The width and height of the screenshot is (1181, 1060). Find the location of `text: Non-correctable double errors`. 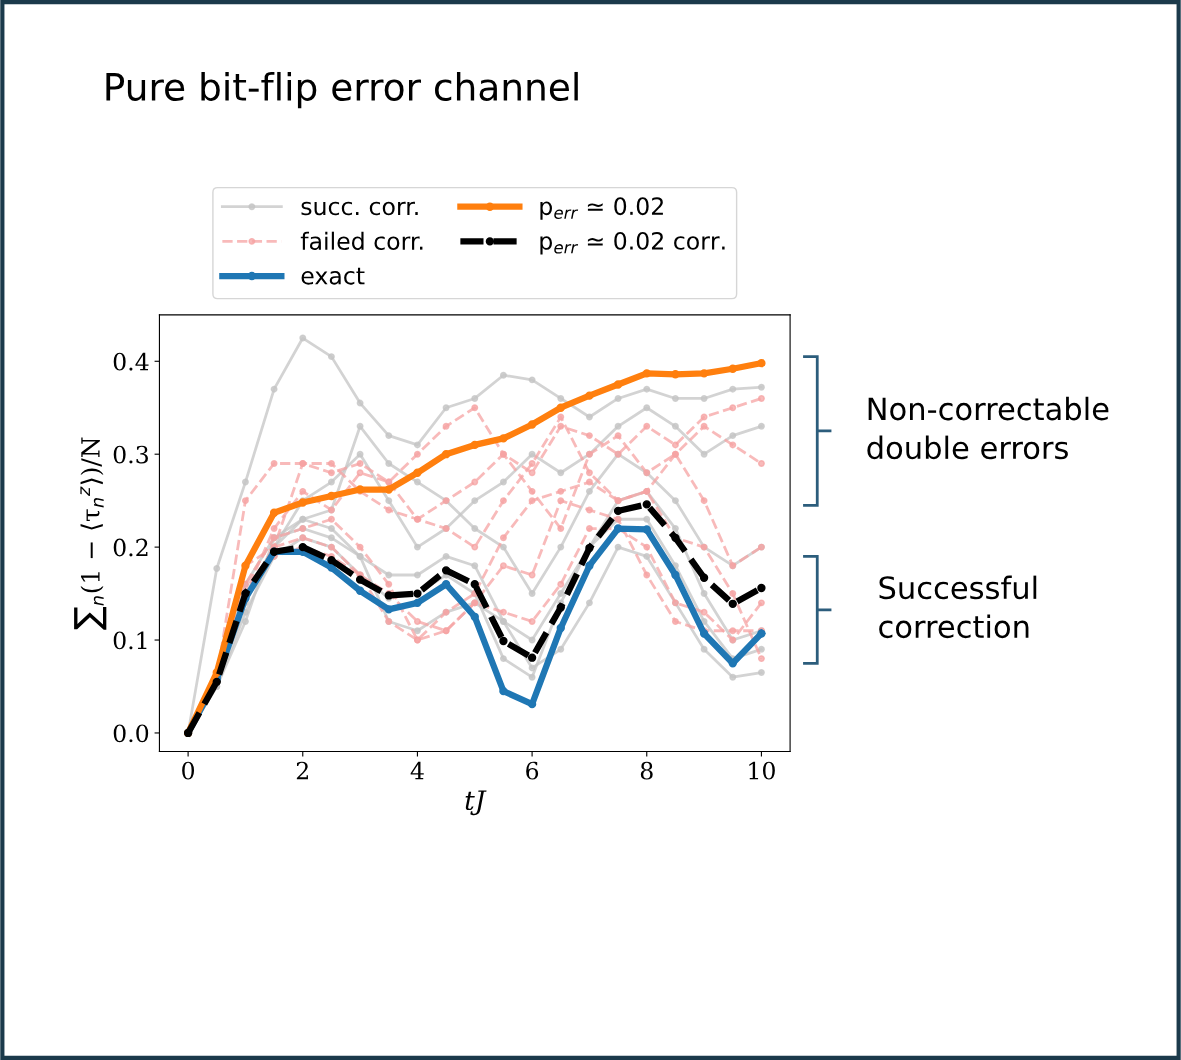

text: Non-correctable double errors is located at coordinates (988, 428).